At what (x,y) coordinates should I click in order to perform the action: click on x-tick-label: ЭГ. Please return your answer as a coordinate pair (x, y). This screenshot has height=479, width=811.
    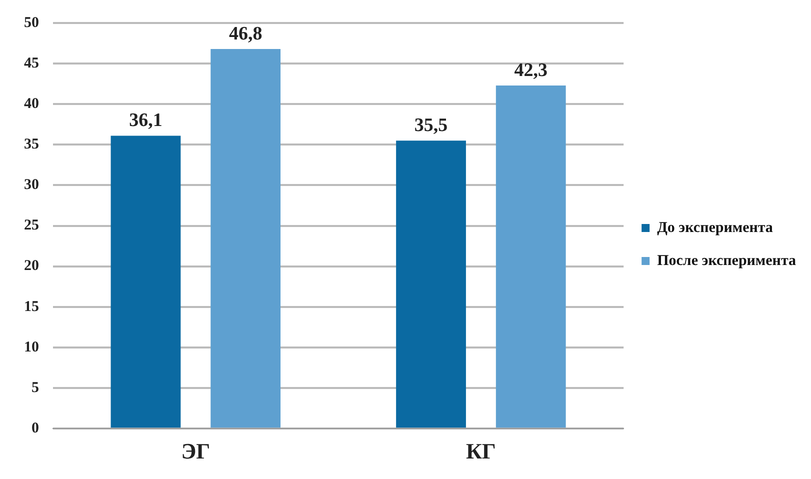
    Looking at the image, I should click on (195, 451).